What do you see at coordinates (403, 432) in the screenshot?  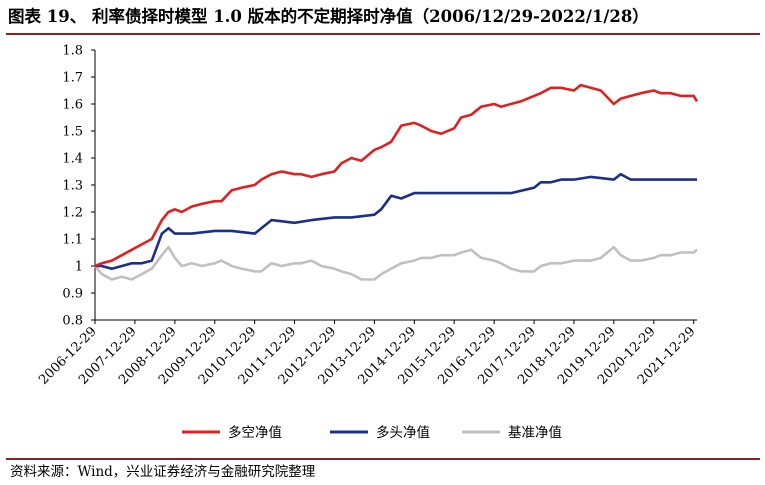 I see `legend-label: 多头净值` at bounding box center [403, 432].